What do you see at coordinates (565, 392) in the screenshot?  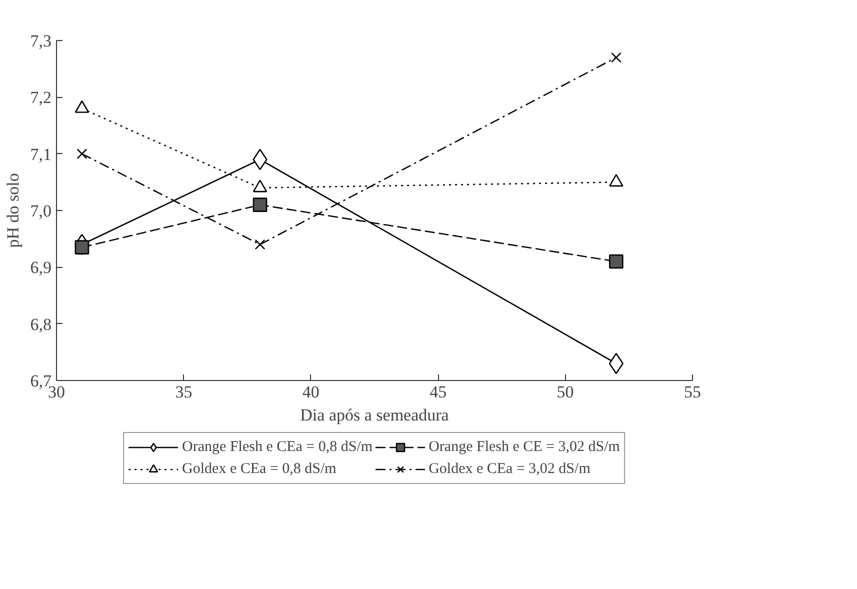 I see `x-tick-label: 50` at bounding box center [565, 392].